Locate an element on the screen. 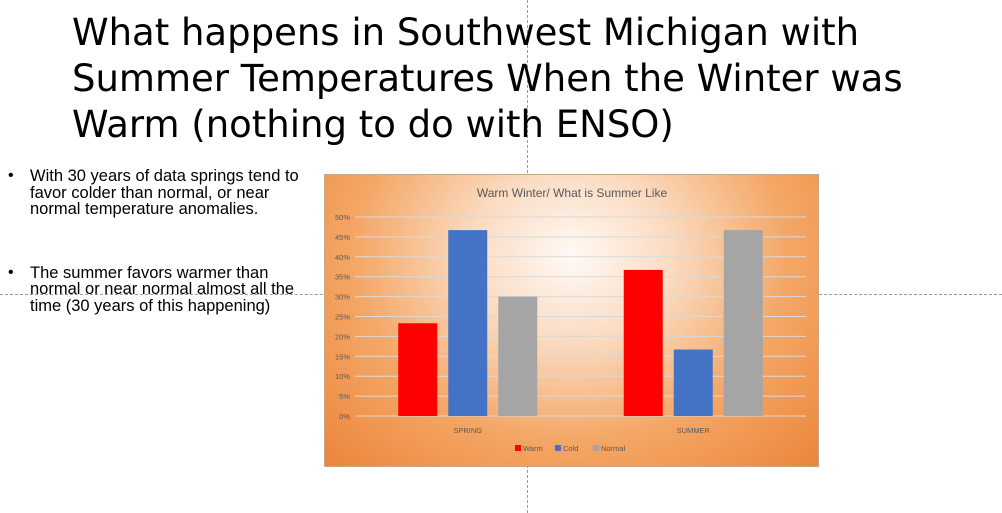  legend-swatch-warm is located at coordinates (518, 448).